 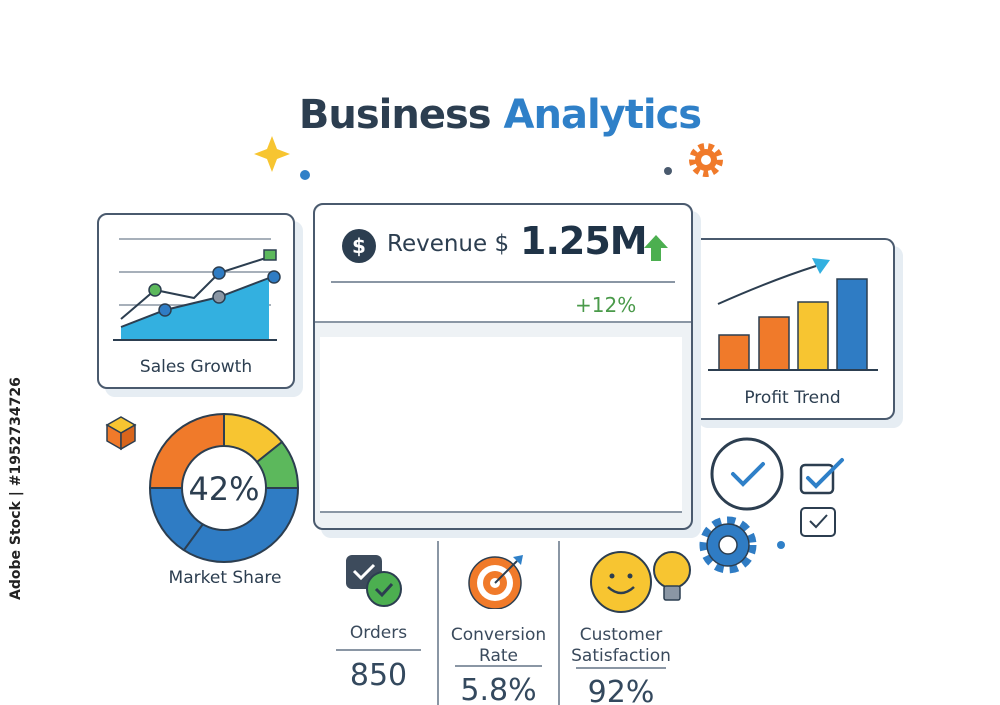 What do you see at coordinates (747, 474) in the screenshot?
I see `clock-icon` at bounding box center [747, 474].